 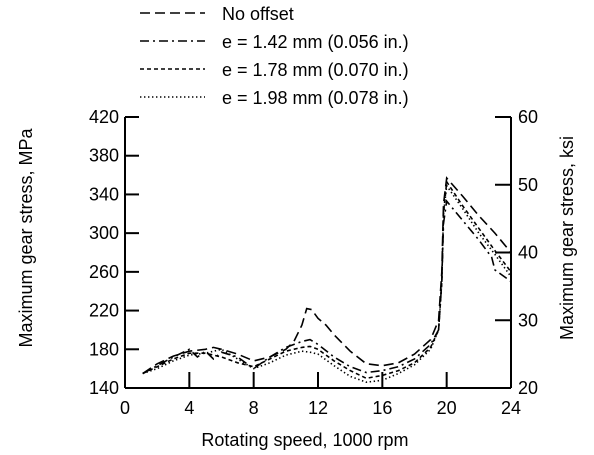 I want to click on legend-label-3: e = 1.78 mm (0.070 in.), so click(x=315, y=70).